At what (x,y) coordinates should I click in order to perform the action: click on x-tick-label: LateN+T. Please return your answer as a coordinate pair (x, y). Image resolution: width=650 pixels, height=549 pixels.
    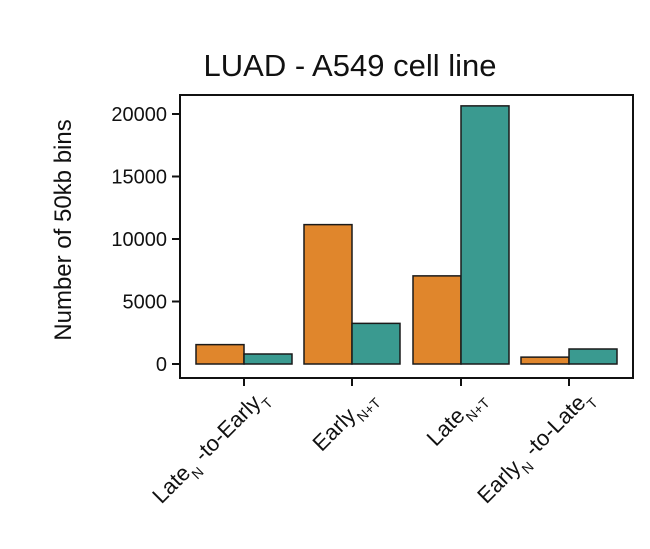
    Looking at the image, I should click on (457, 419).